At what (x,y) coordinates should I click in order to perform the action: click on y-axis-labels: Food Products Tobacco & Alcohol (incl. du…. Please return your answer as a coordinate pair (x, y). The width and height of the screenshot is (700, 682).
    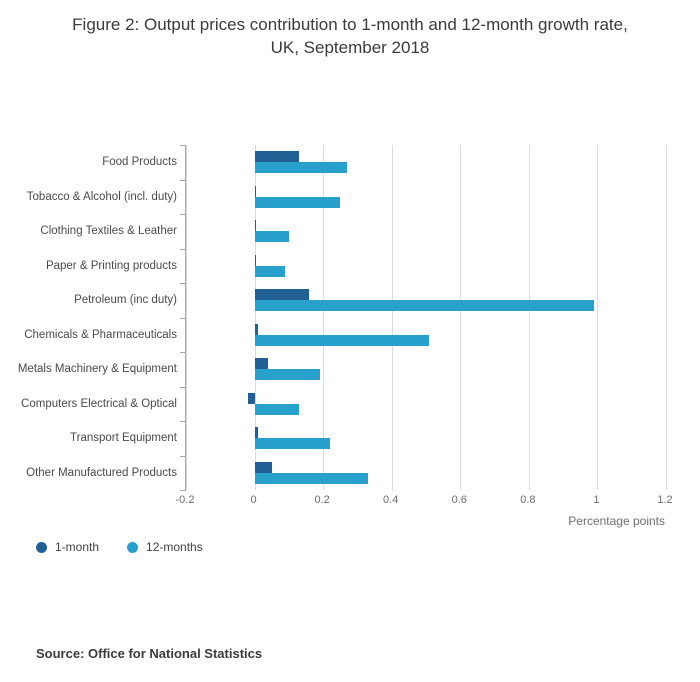
    Looking at the image, I should click on (88, 317).